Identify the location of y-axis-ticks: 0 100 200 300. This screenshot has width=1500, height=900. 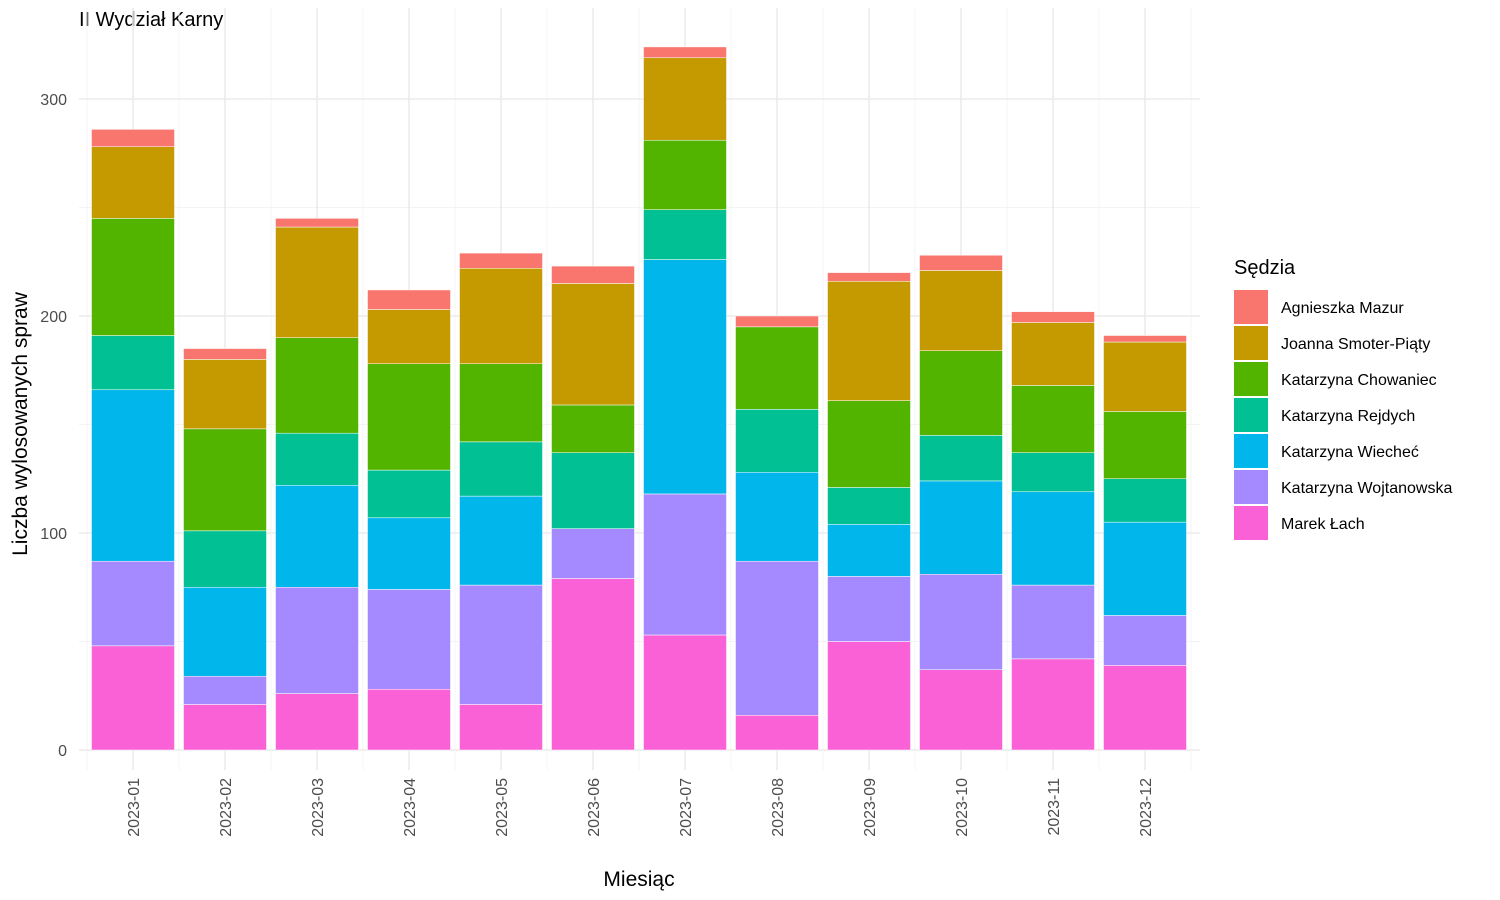
(53, 426).